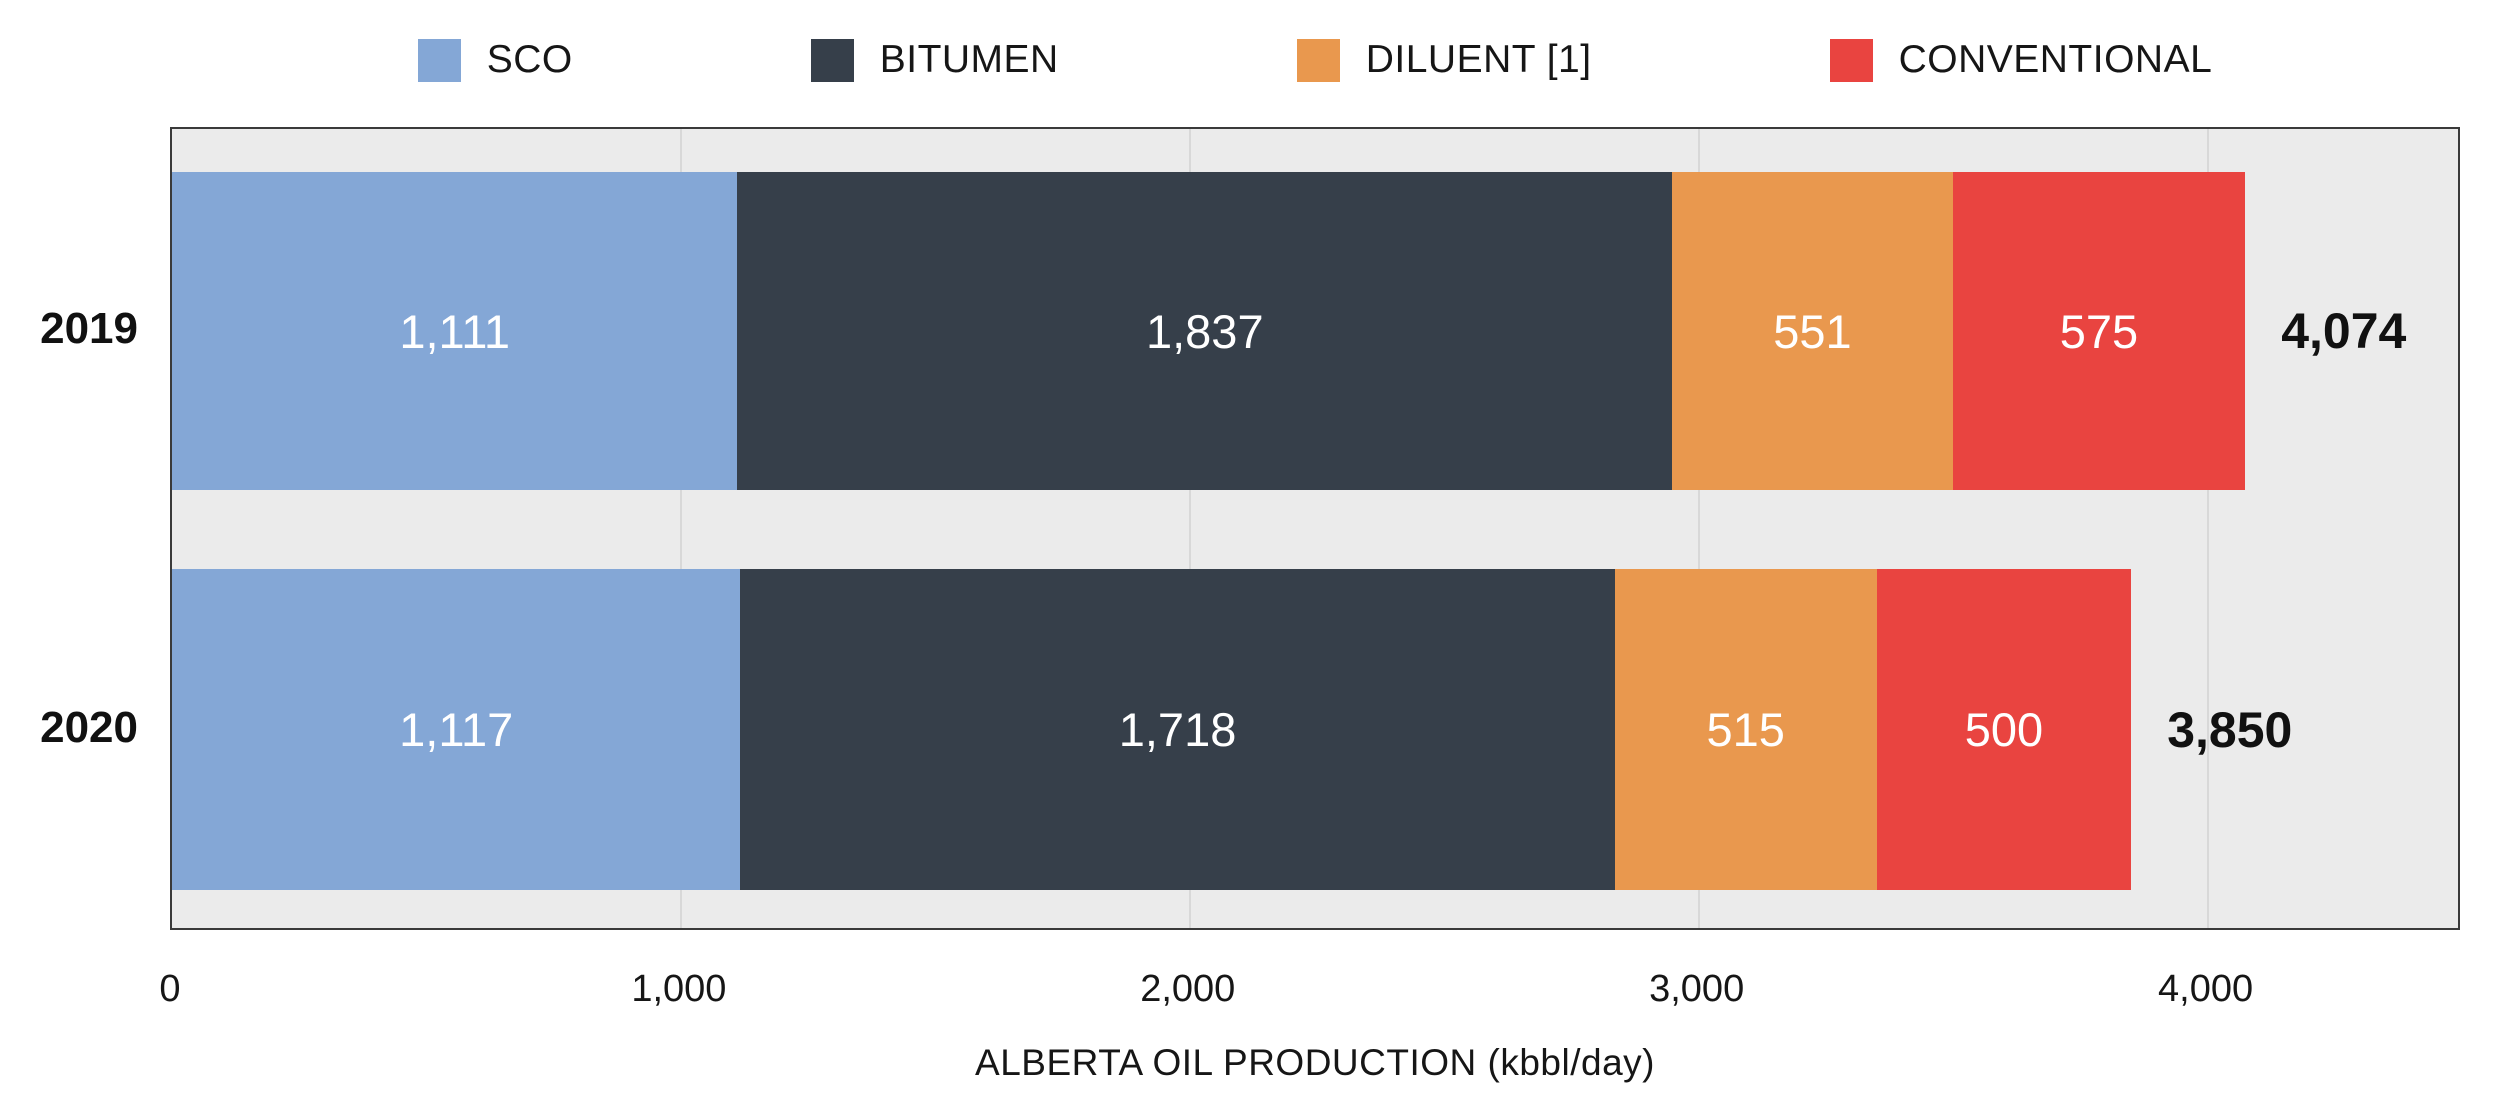 This screenshot has width=2500, height=1113. Describe the element at coordinates (969, 59) in the screenshot. I see `legend-label: BITUMEN` at that location.